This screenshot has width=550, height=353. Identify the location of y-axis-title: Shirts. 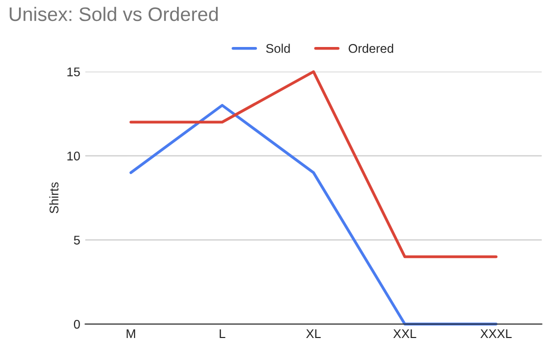
(53, 198).